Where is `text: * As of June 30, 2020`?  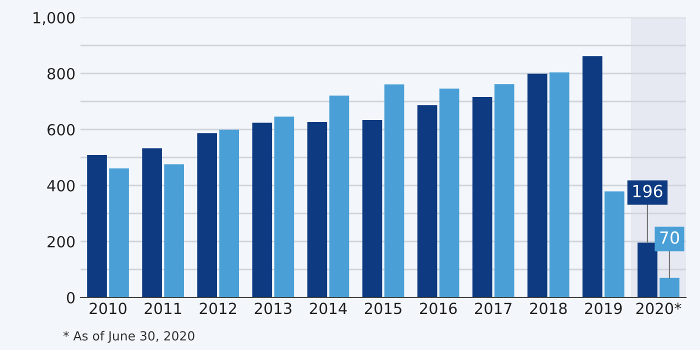 text: * As of June 30, 2020 is located at coordinates (128, 336).